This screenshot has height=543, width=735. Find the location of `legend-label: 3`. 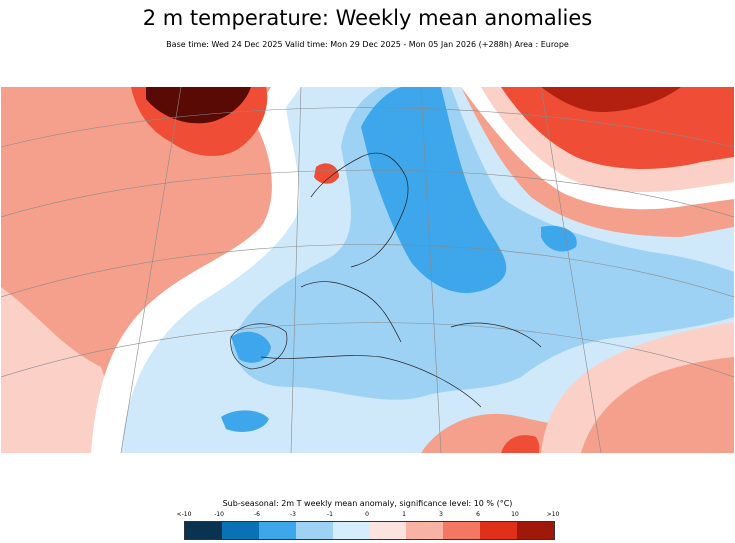

legend-label: 3 is located at coordinates (441, 514).